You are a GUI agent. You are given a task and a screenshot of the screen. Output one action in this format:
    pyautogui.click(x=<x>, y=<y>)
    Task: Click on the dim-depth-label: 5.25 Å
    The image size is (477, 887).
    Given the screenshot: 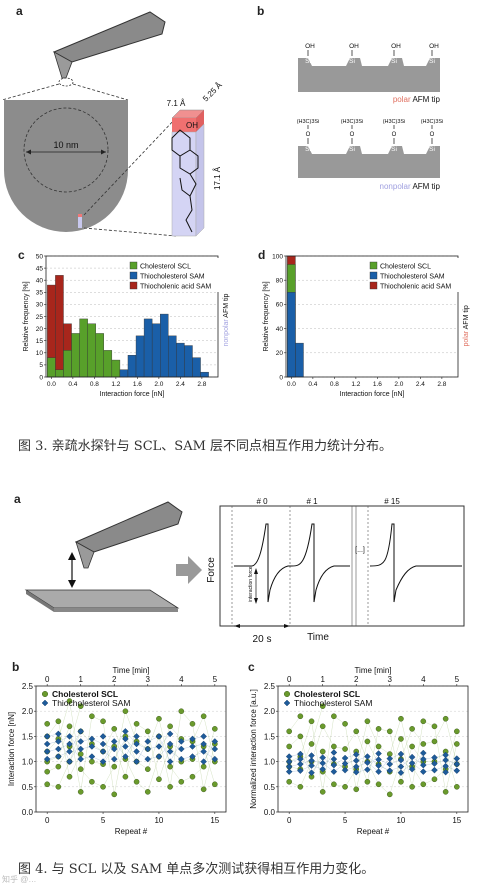 What is the action you would take?
    pyautogui.click(x=212, y=91)
    